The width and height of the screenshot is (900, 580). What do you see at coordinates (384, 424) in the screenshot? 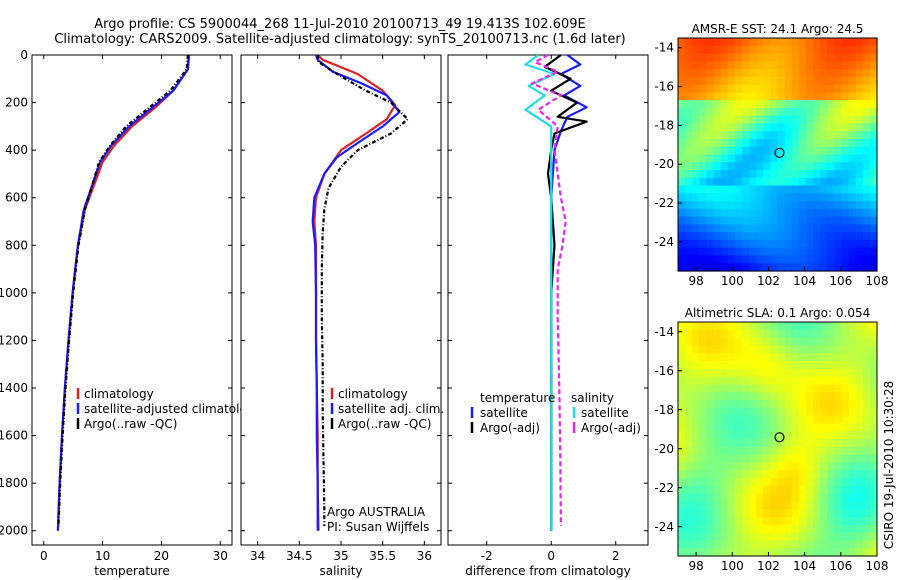
I see `salinity-legend-label: Argo(..raw -QC)` at bounding box center [384, 424].